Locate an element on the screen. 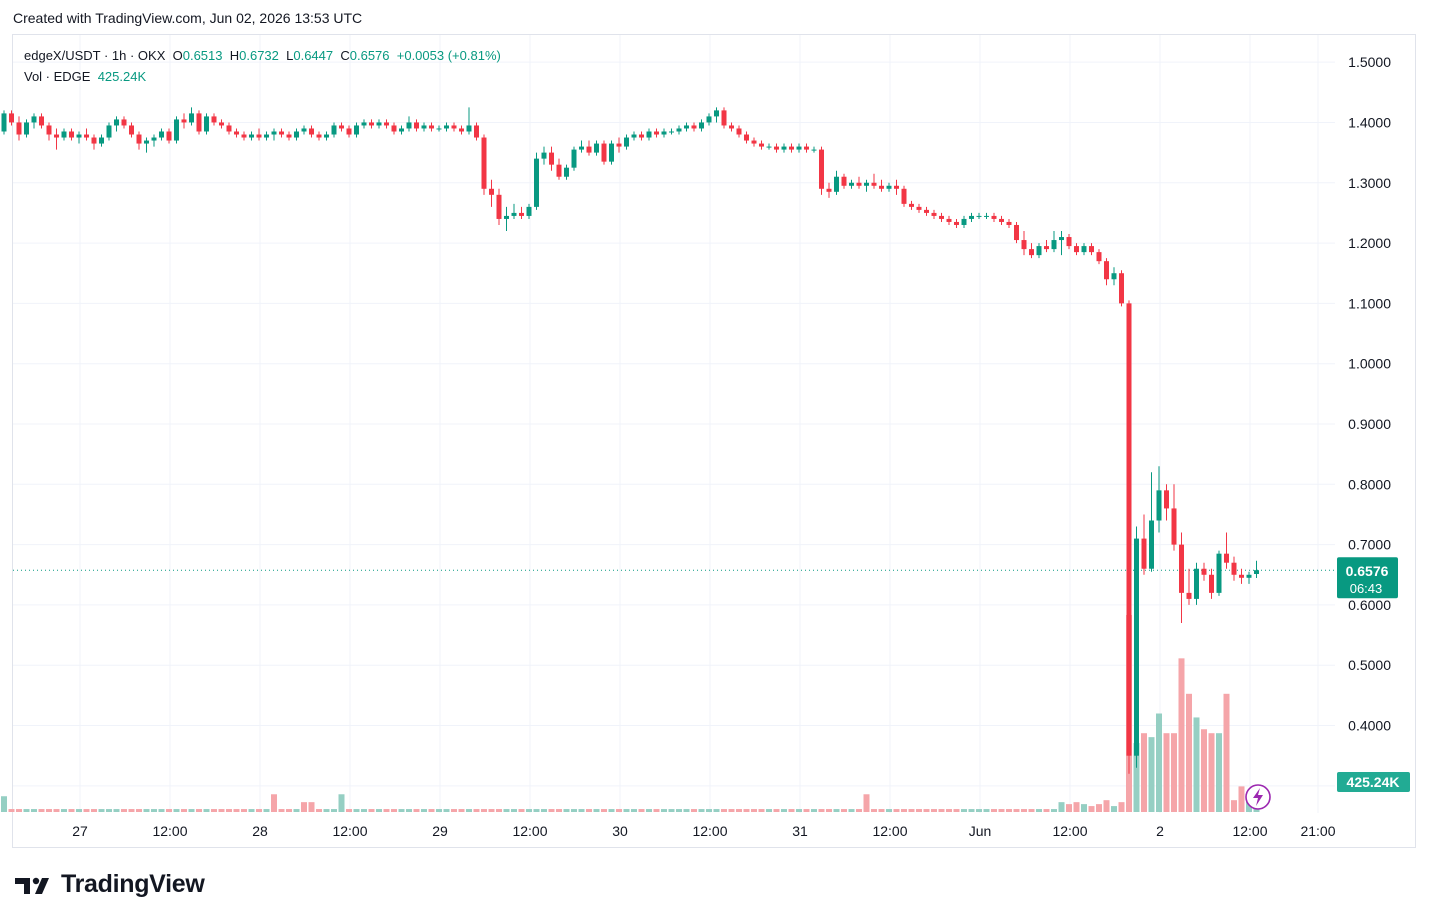 The width and height of the screenshot is (1429, 923). low-value: 0.6447 is located at coordinates (313, 55).